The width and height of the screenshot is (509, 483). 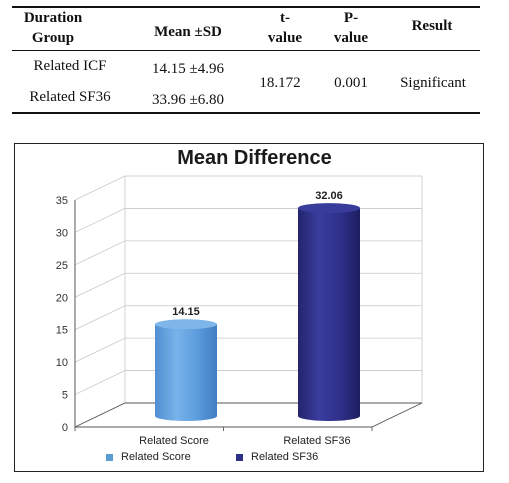 What do you see at coordinates (316, 441) in the screenshot?
I see `x-category-label-1: Related SF36` at bounding box center [316, 441].